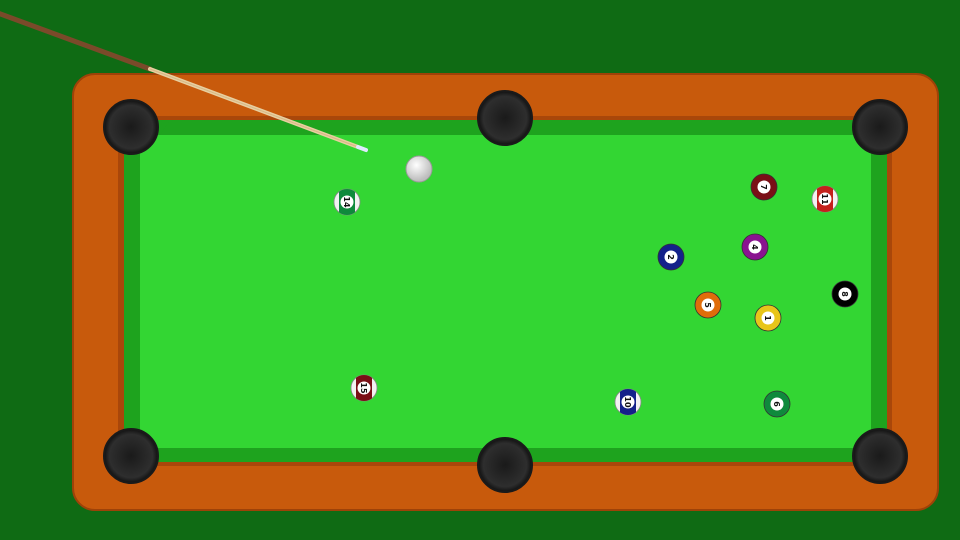  I want to click on ball-8: 8, so click(845, 294).